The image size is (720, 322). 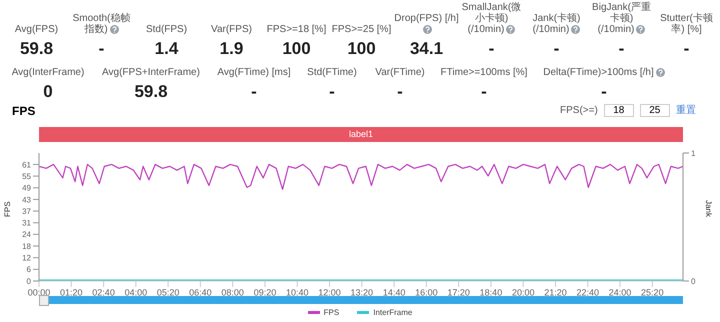 I want to click on x-tick-label: 16:00, so click(x=426, y=292).